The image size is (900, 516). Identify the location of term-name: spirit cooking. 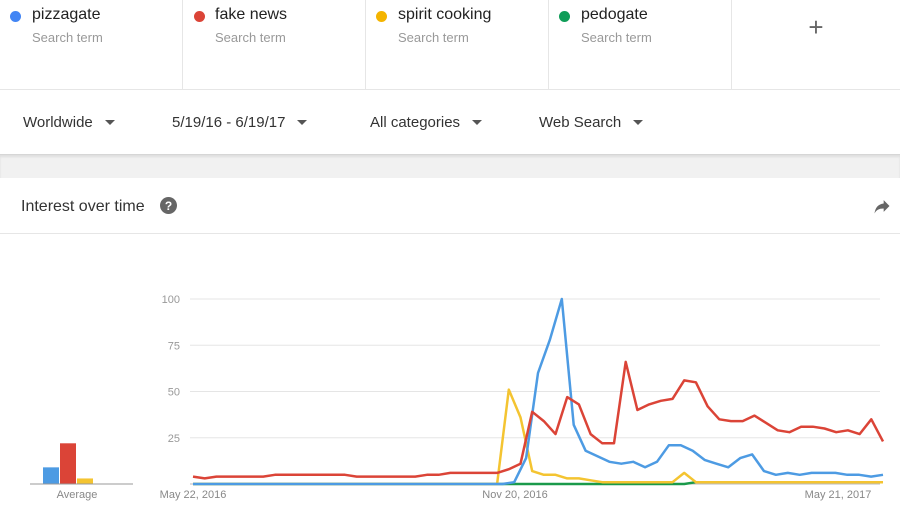
(445, 14).